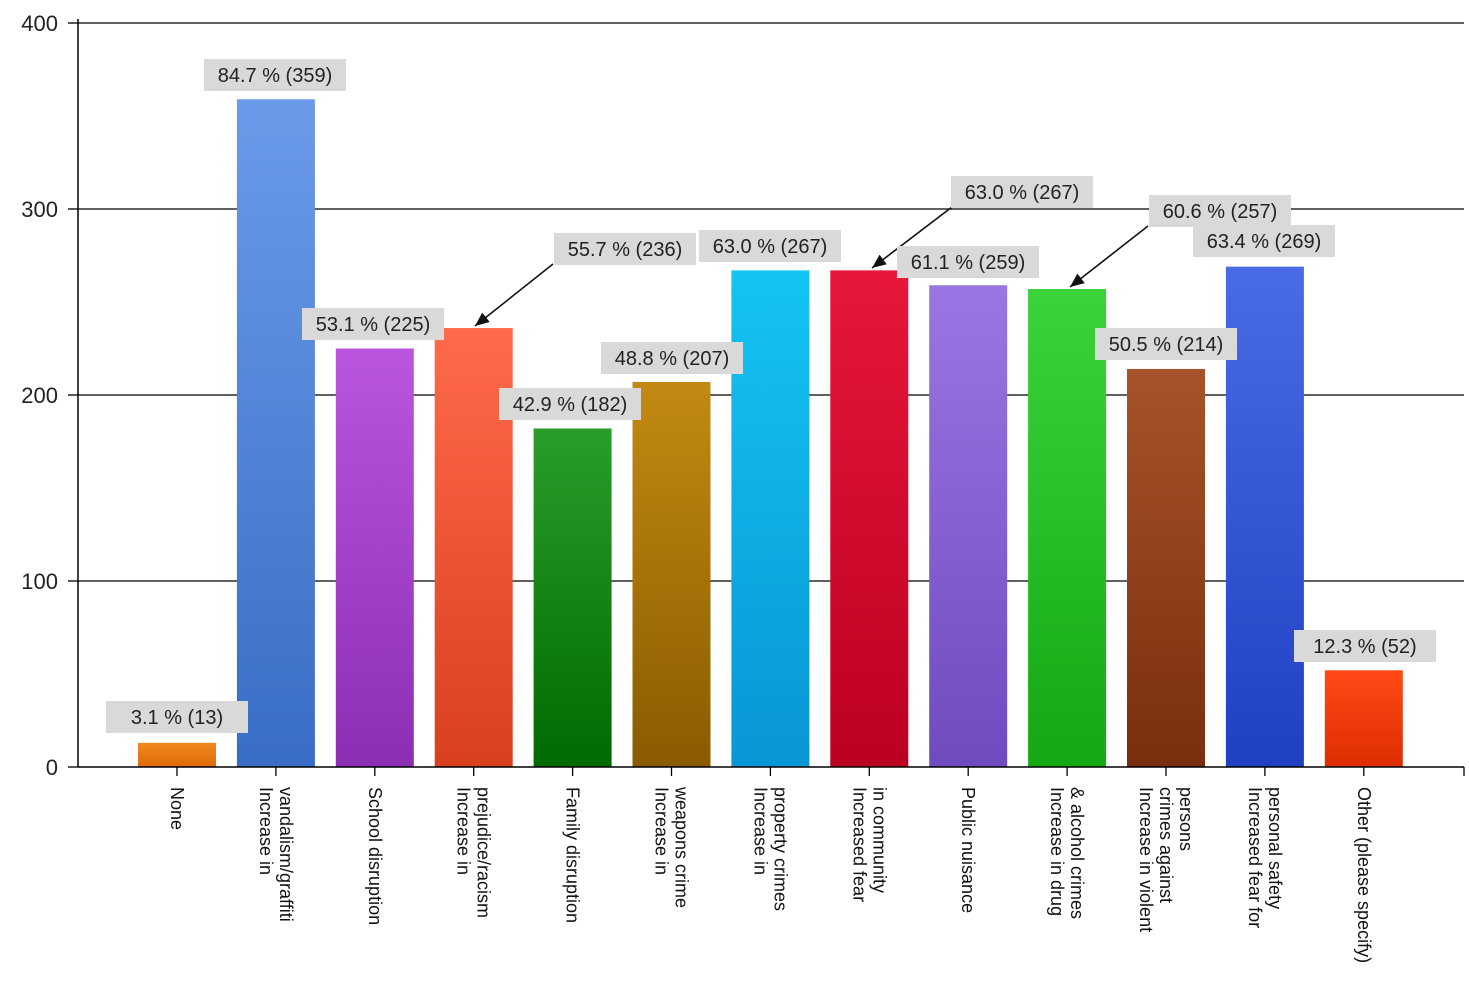 This screenshot has width=1469, height=986. I want to click on data-label: 12.3 % (52), so click(1364, 647).